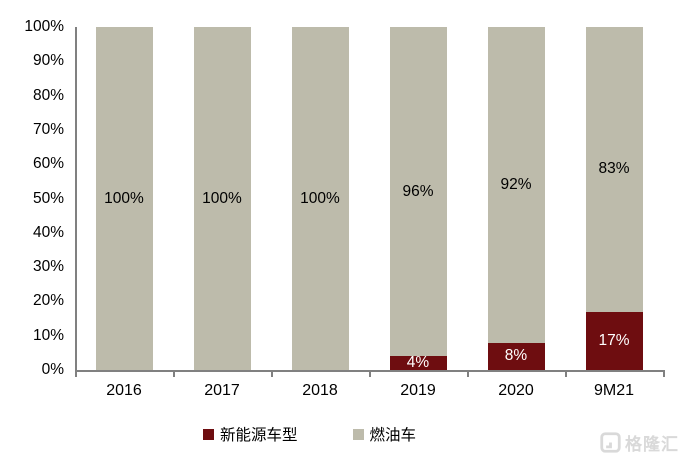  I want to click on y-axis-tick-label: 10%, so click(48, 335).